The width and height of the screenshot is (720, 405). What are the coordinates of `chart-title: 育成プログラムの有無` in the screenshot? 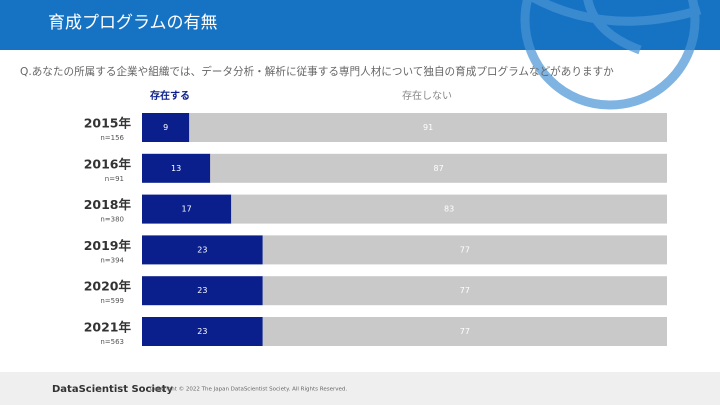 It's located at (133, 23).